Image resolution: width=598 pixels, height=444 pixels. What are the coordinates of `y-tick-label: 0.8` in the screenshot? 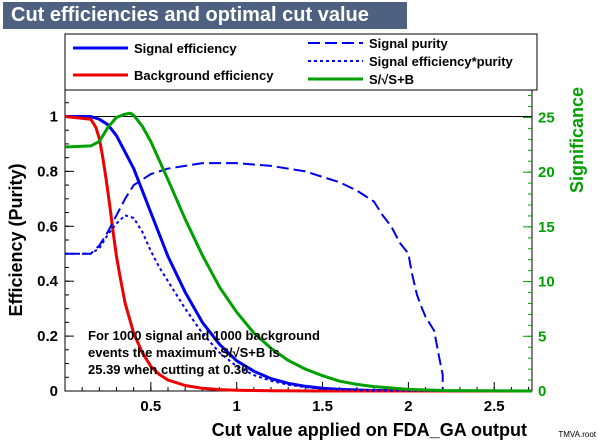 It's located at (47, 171).